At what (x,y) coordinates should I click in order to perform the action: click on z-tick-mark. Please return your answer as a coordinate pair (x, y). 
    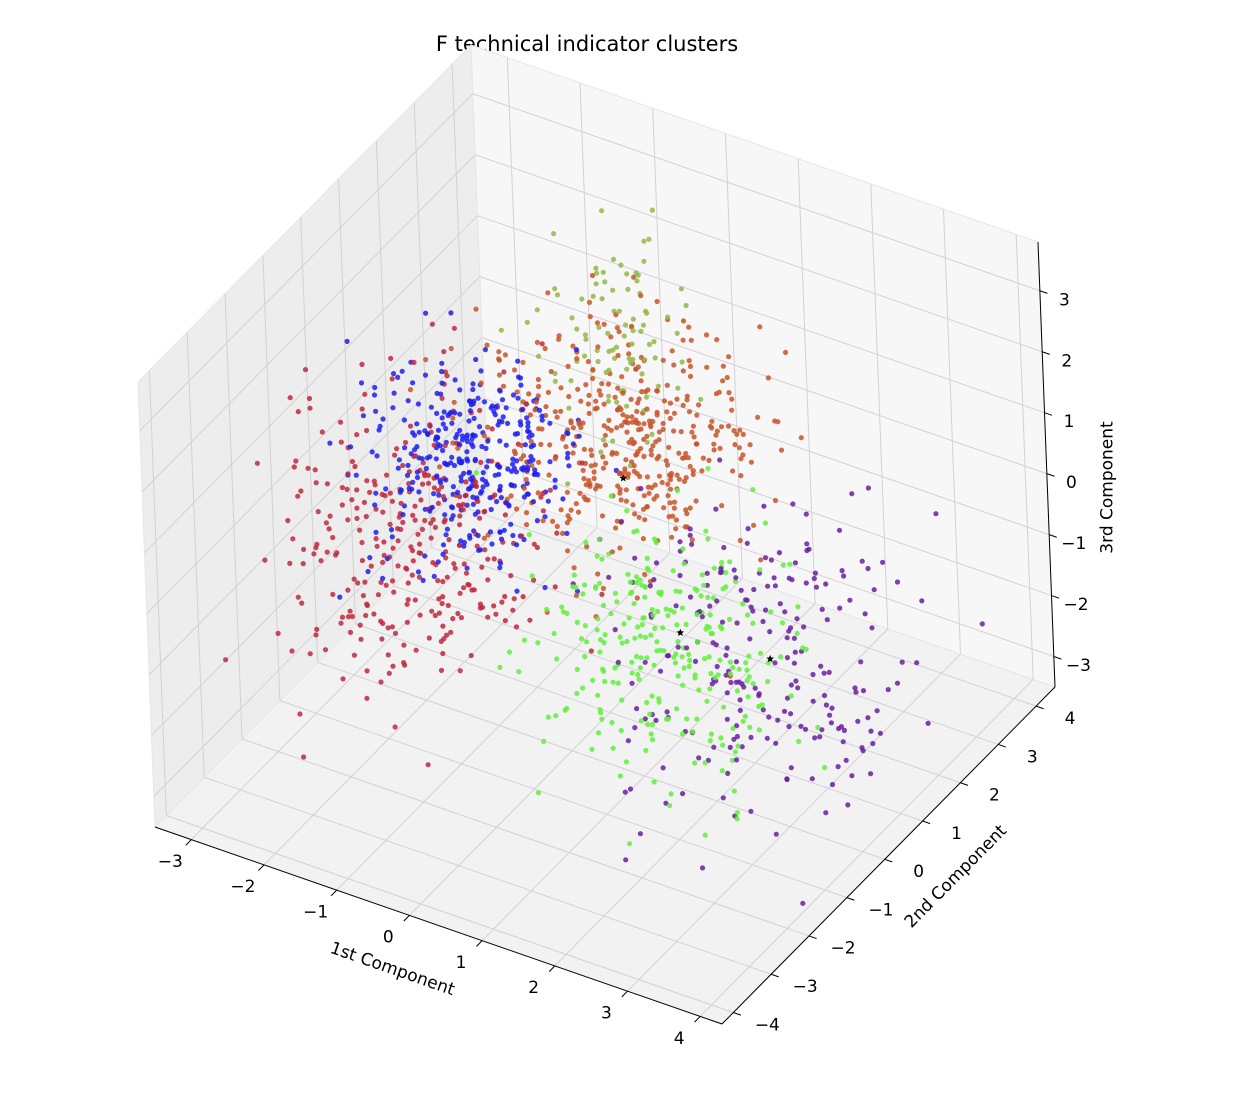
    Looking at the image, I should click on (1048, 414).